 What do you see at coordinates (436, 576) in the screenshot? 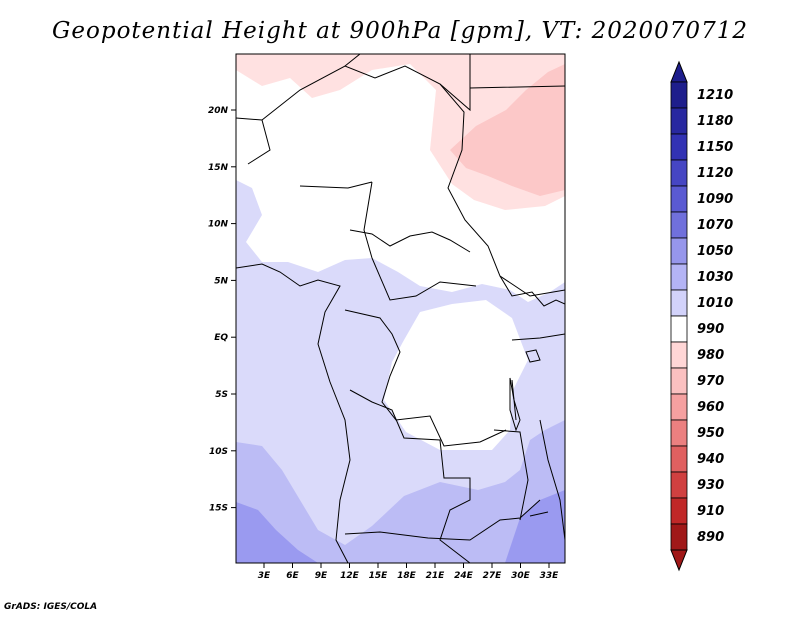
I see `lon-tick-label: 21E` at bounding box center [436, 576].